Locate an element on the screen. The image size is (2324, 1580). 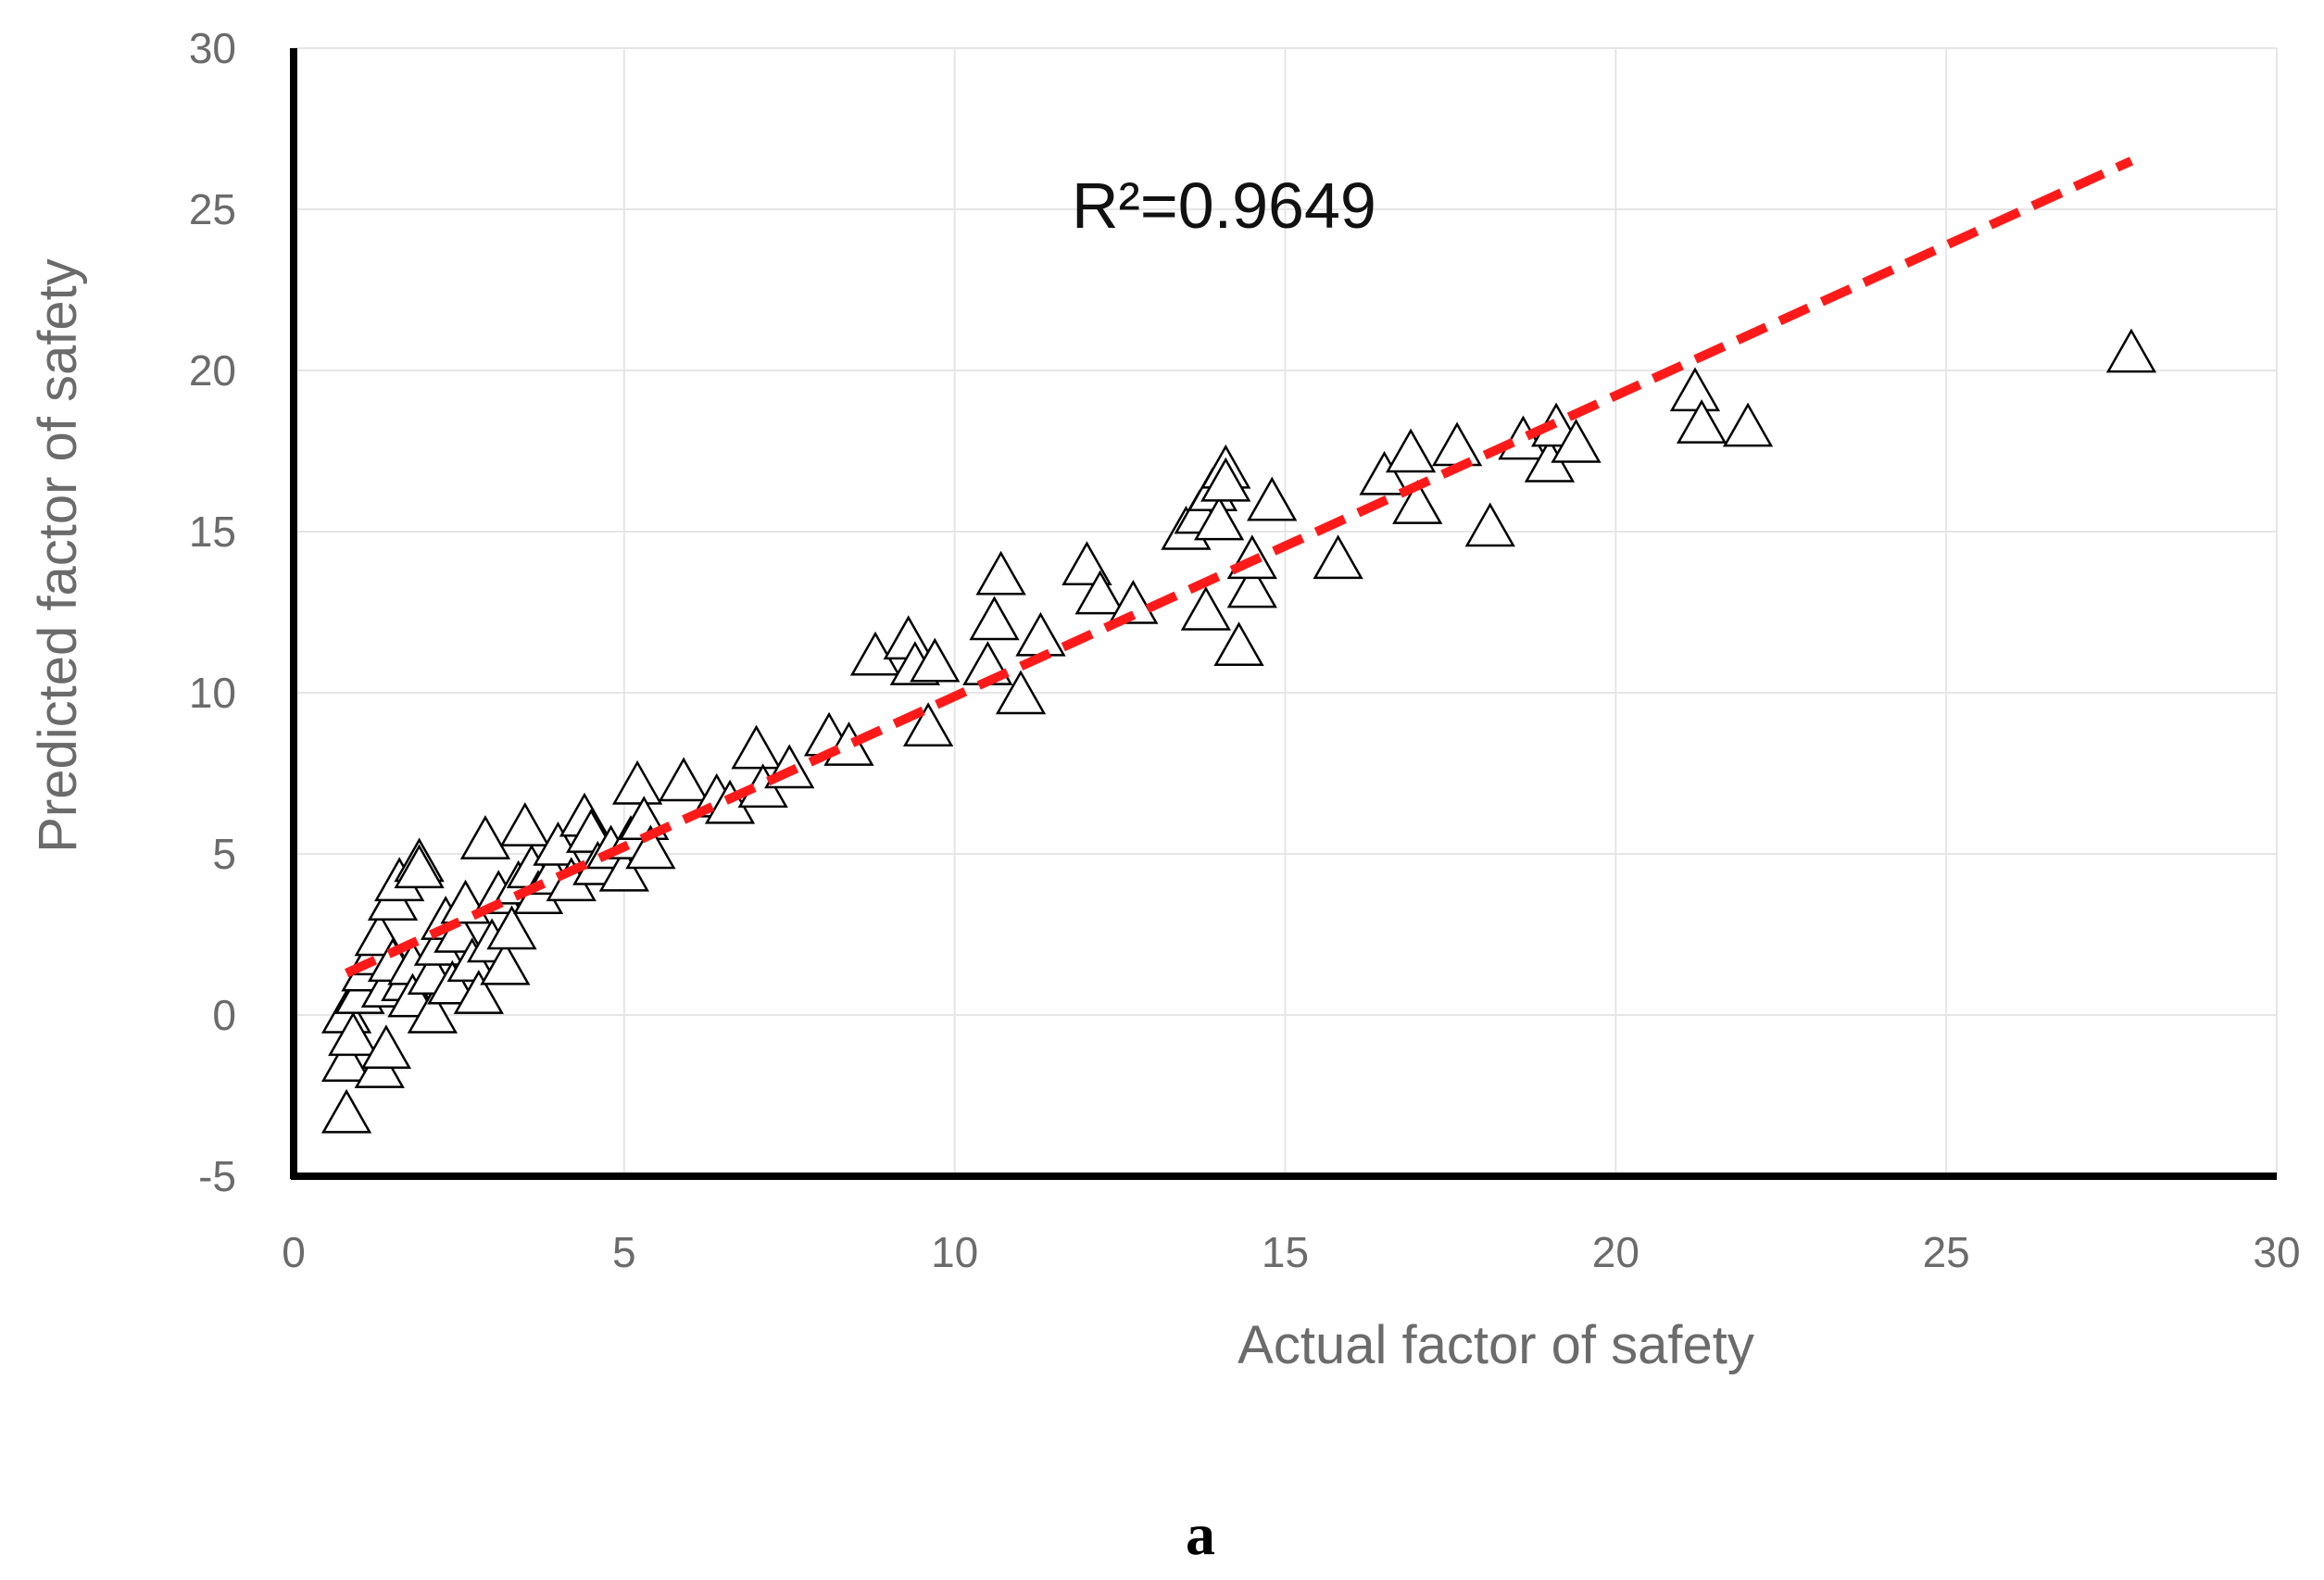
y-tick-label: -5 is located at coordinates (217, 1176).